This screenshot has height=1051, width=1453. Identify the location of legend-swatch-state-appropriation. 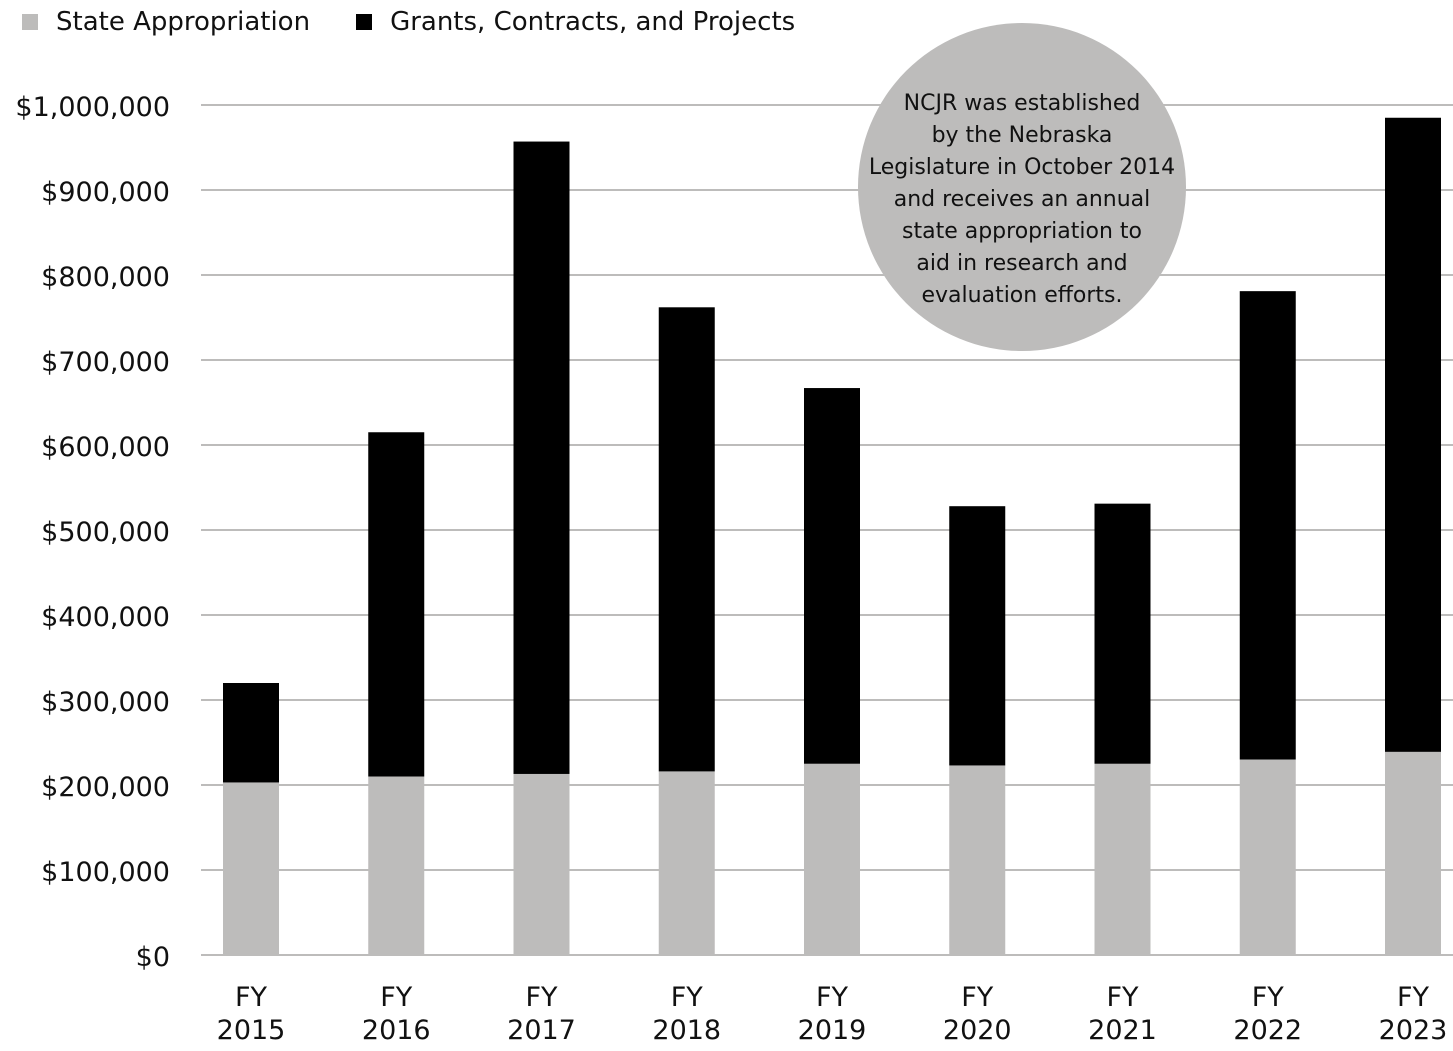
(30, 22).